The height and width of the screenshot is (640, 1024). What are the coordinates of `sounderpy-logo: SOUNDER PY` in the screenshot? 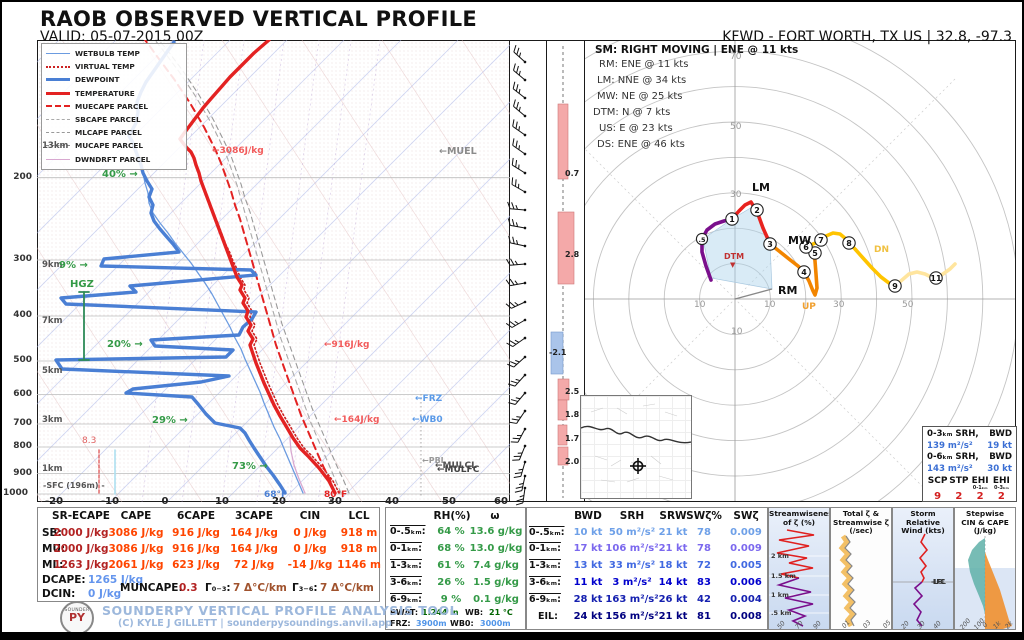 It's located at (77, 618).